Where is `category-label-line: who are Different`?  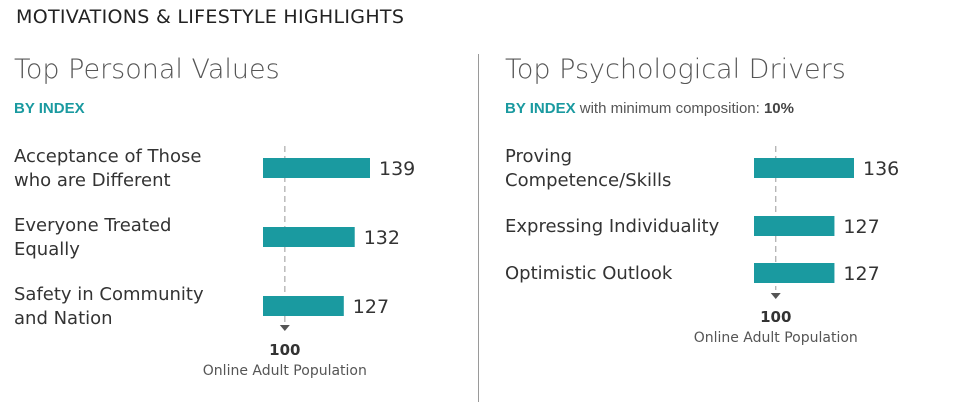 category-label-line: who are Different is located at coordinates (92, 180).